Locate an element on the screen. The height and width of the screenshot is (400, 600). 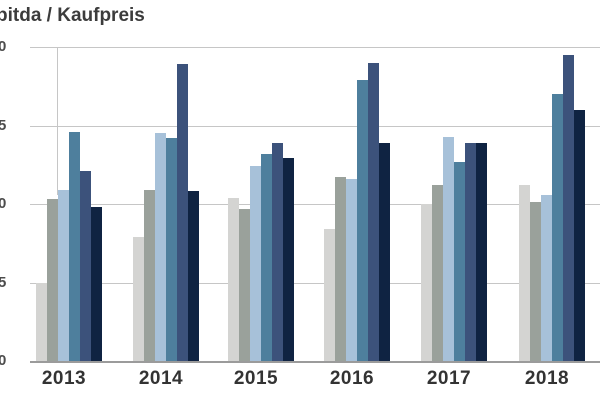
bar-2017-series-1-light-gray is located at coordinates (426, 282).